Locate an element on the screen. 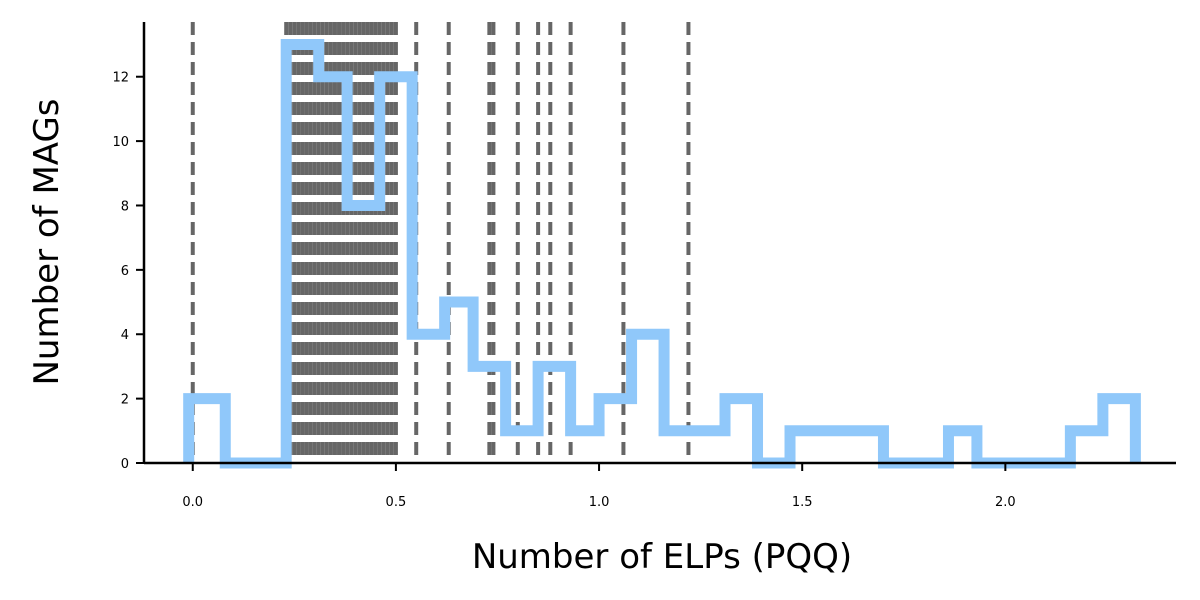 The image size is (1200, 600). x-tick-label-2: 1.0 is located at coordinates (599, 502).